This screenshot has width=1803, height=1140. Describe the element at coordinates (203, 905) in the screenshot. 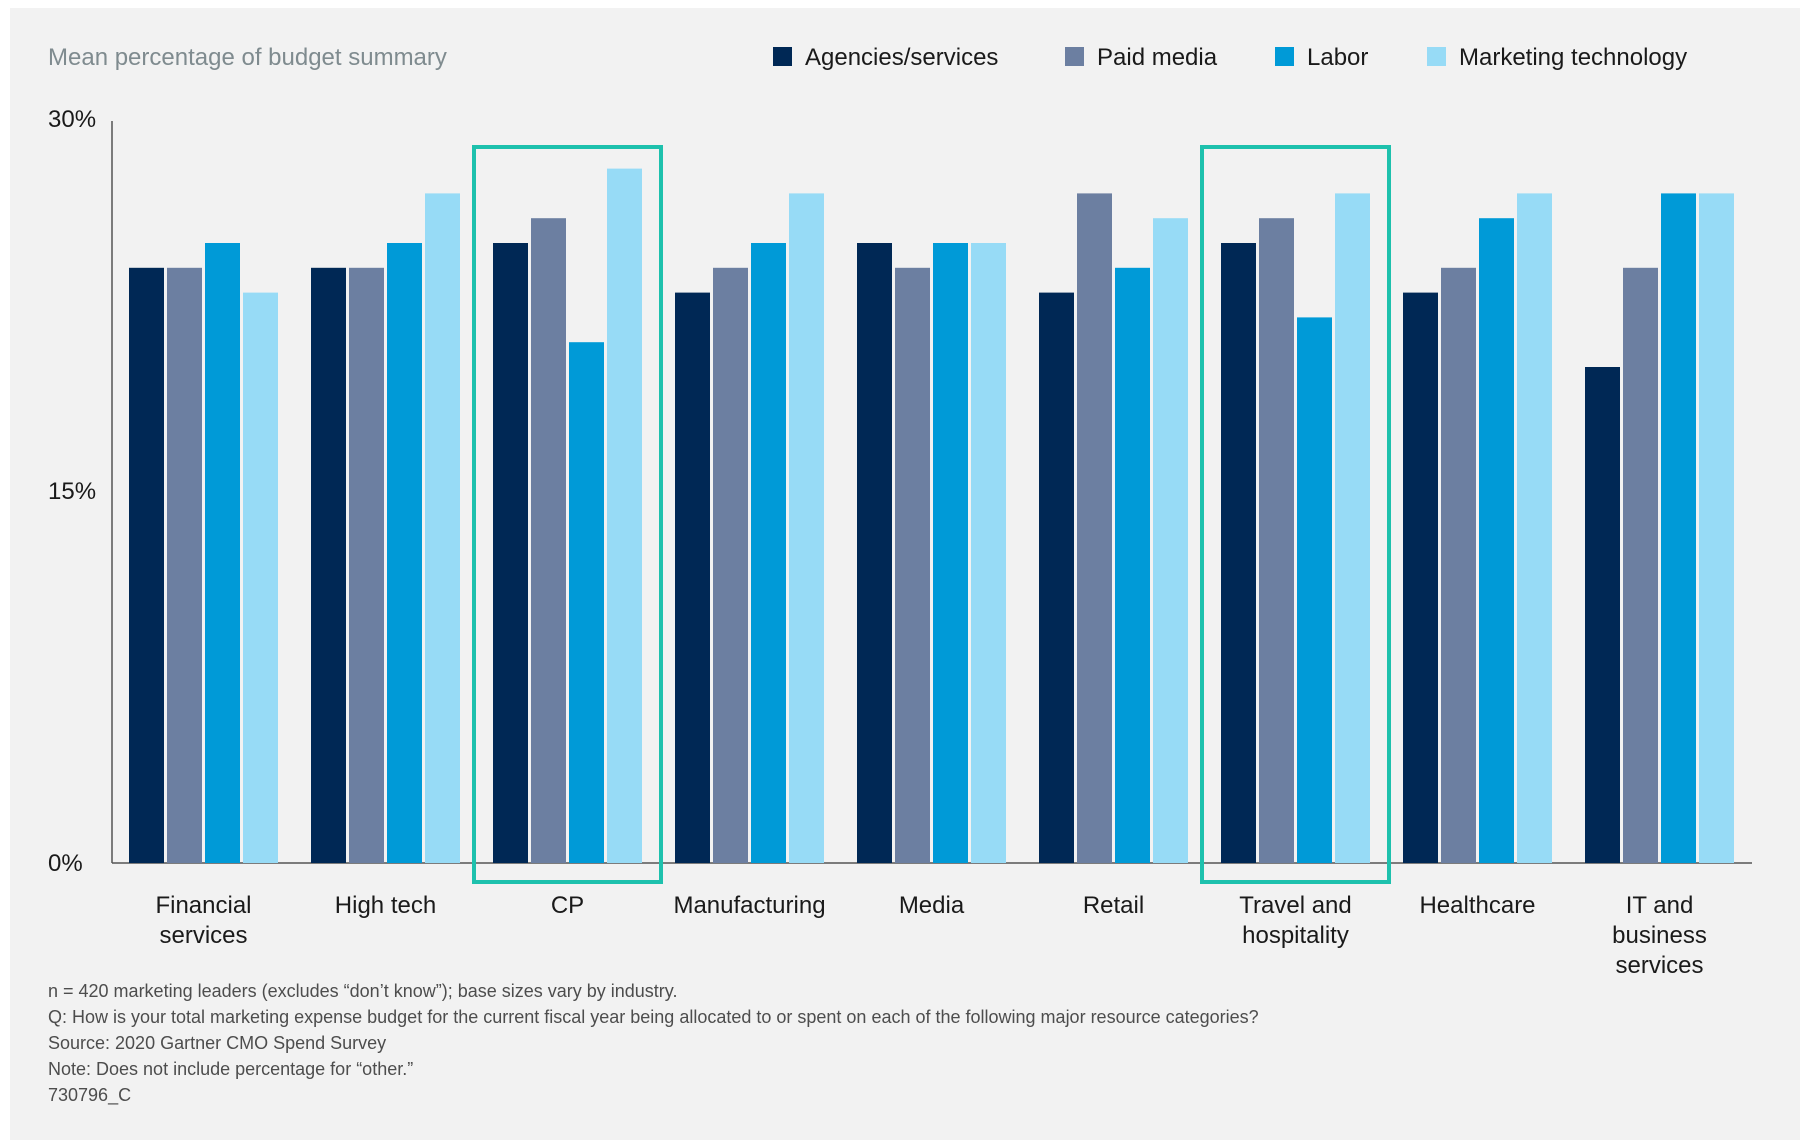

I see `category-label-0-0: Financial` at that location.